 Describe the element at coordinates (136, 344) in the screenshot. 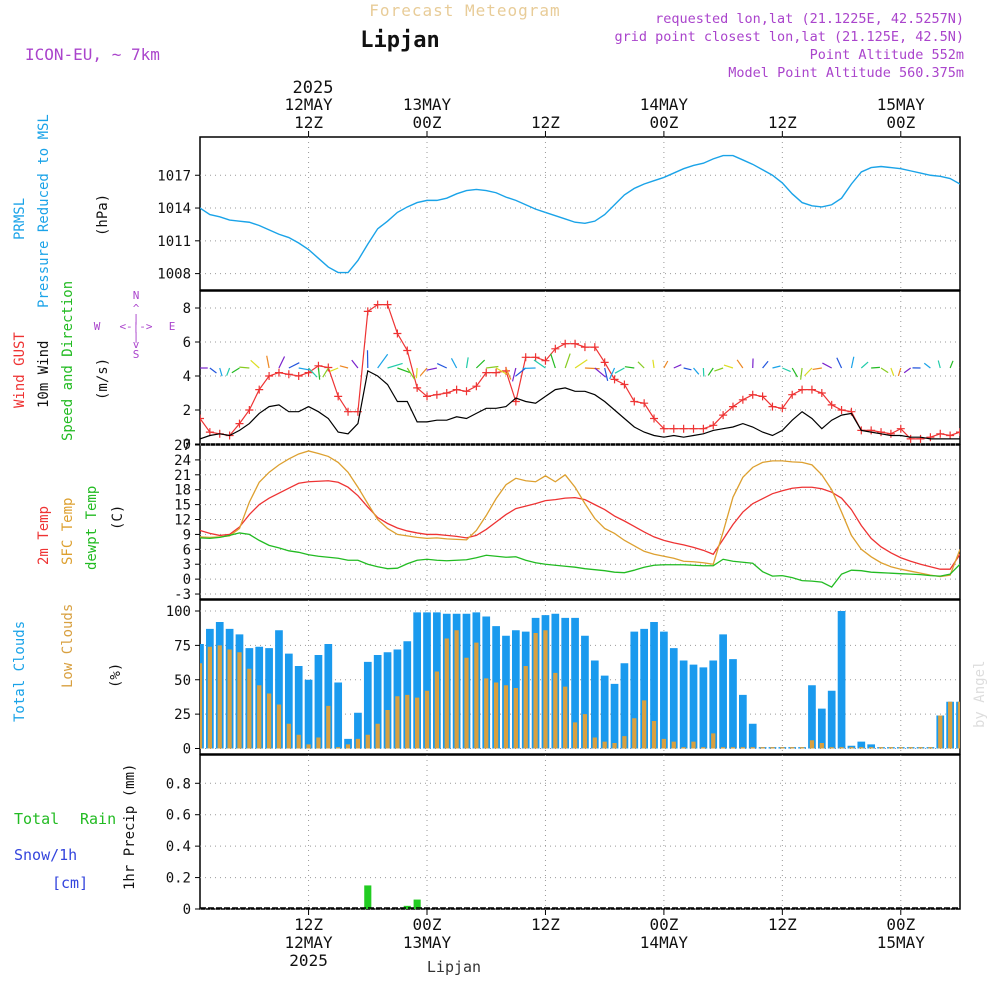

I see `compass-s-arrow: v` at that location.